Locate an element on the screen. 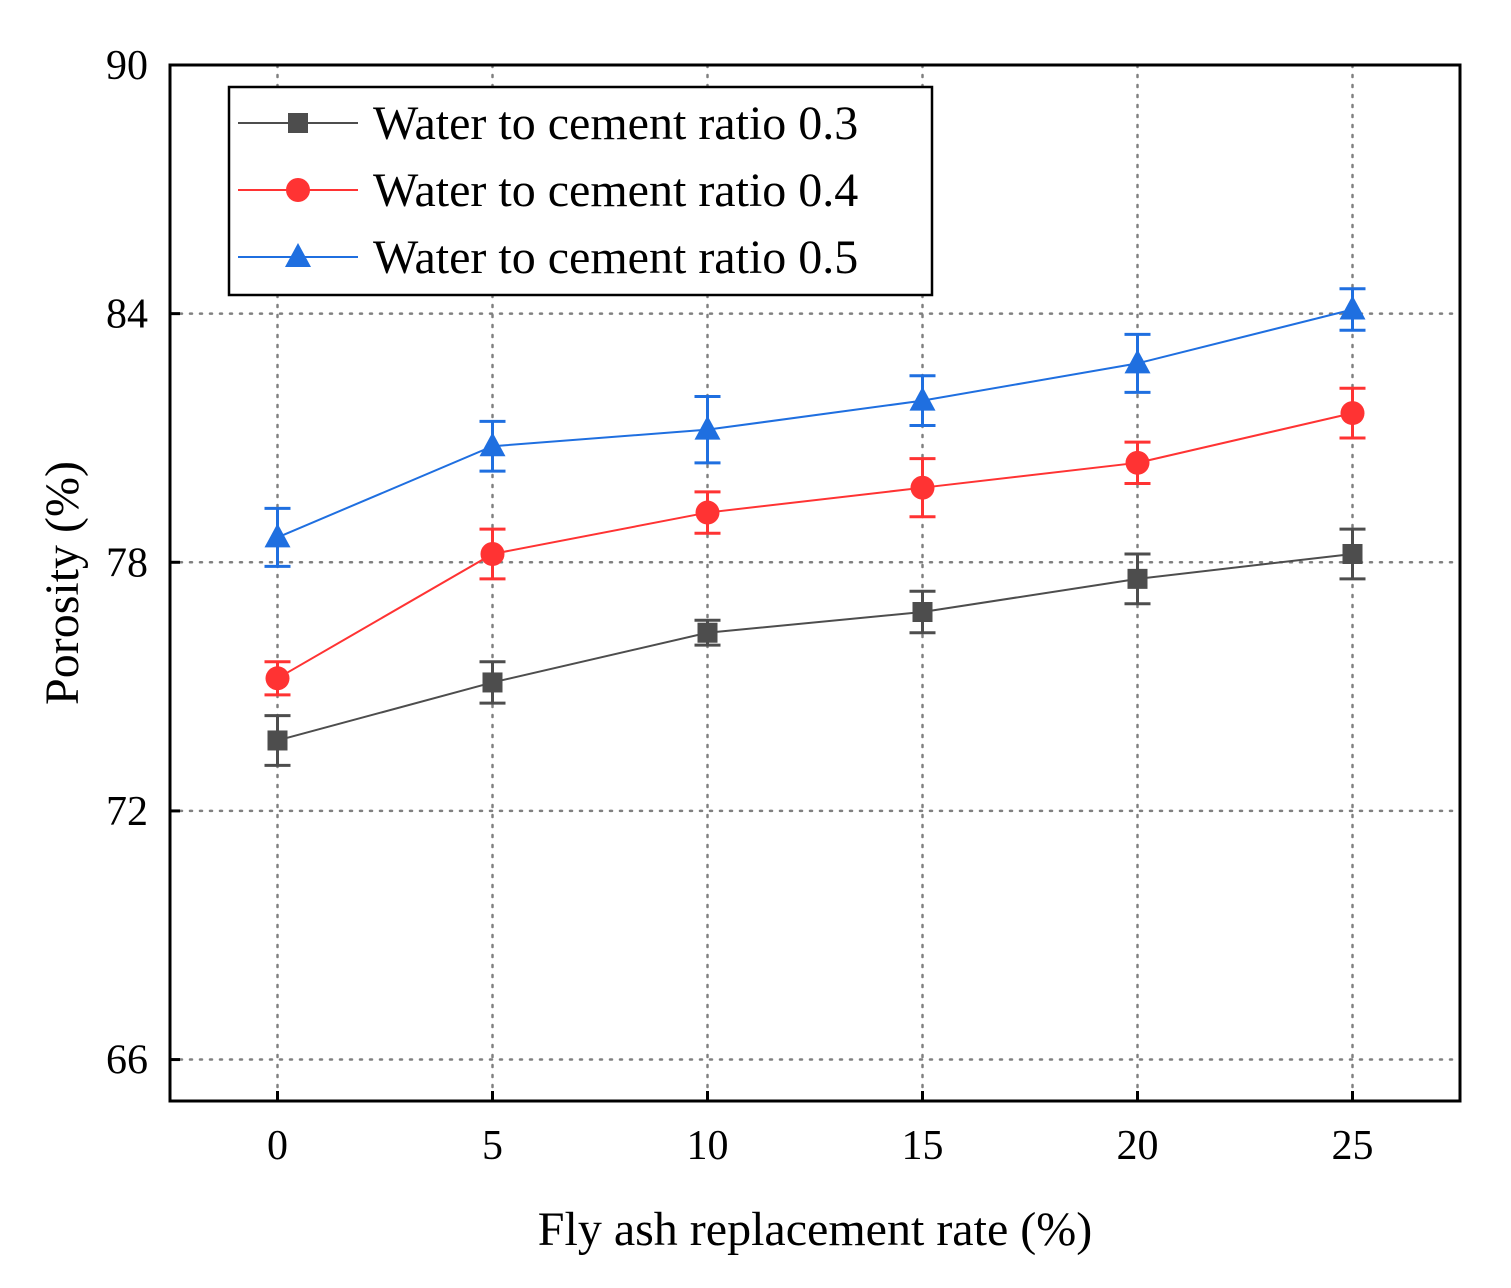  x-axis-title: Fly ash replacement rate (%) is located at coordinates (815, 1229).